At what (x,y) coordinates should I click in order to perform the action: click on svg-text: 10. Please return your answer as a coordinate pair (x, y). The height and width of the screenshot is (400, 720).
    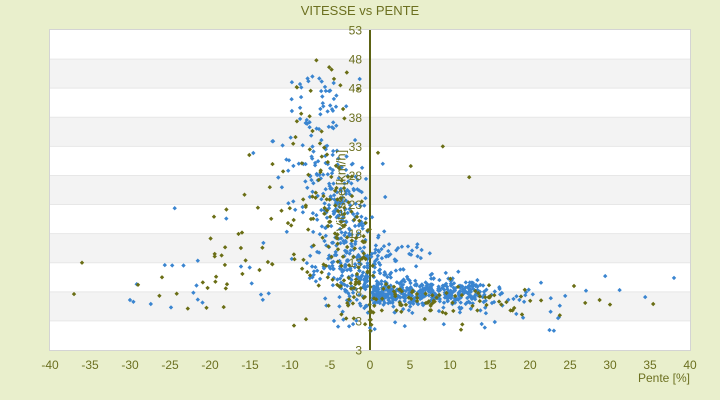
    Looking at the image, I should click on (450, 365).